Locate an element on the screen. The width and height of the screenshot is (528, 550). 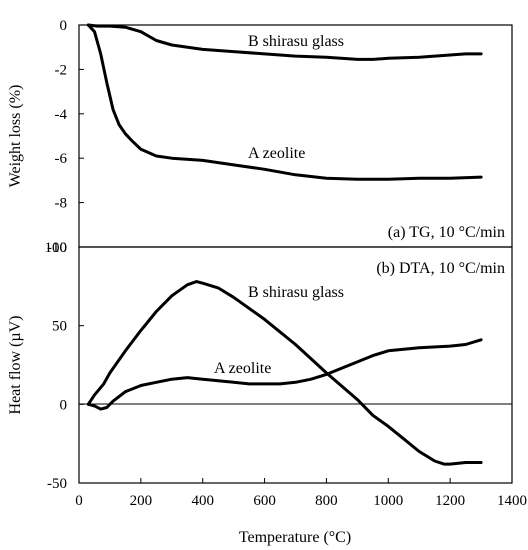
dta-series-a-zeolite-line is located at coordinates (284, 374).